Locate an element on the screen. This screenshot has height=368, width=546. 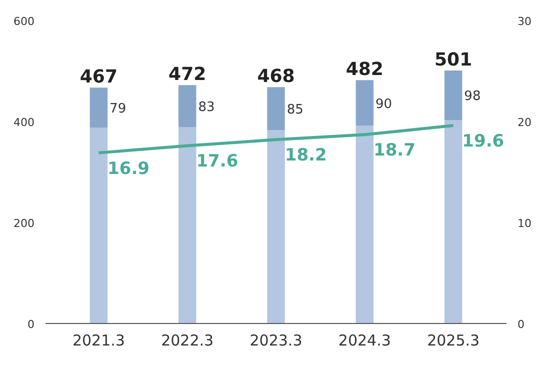
y-tick-label: 400 is located at coordinates (24, 122).